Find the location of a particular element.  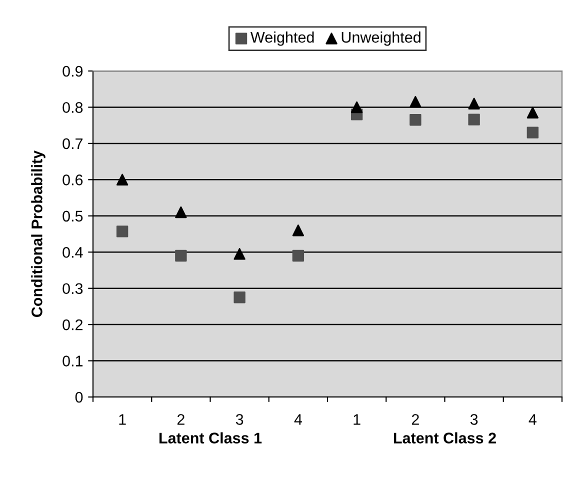

y-tick-label: 0.5 is located at coordinates (72, 216).